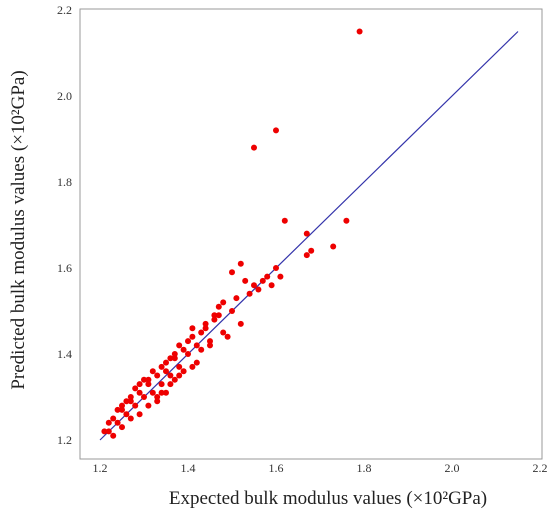 Image resolution: width=550 pixels, height=513 pixels. Describe the element at coordinates (64, 440) in the screenshot. I see `y-tick-label: 1.2` at that location.